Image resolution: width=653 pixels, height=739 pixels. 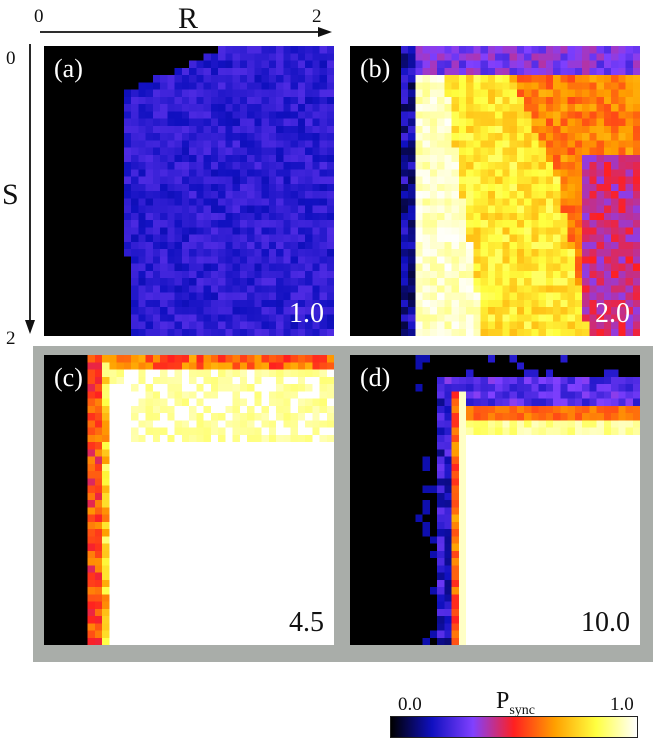 I want to click on y-axis-arrow, so click(x=30, y=189).